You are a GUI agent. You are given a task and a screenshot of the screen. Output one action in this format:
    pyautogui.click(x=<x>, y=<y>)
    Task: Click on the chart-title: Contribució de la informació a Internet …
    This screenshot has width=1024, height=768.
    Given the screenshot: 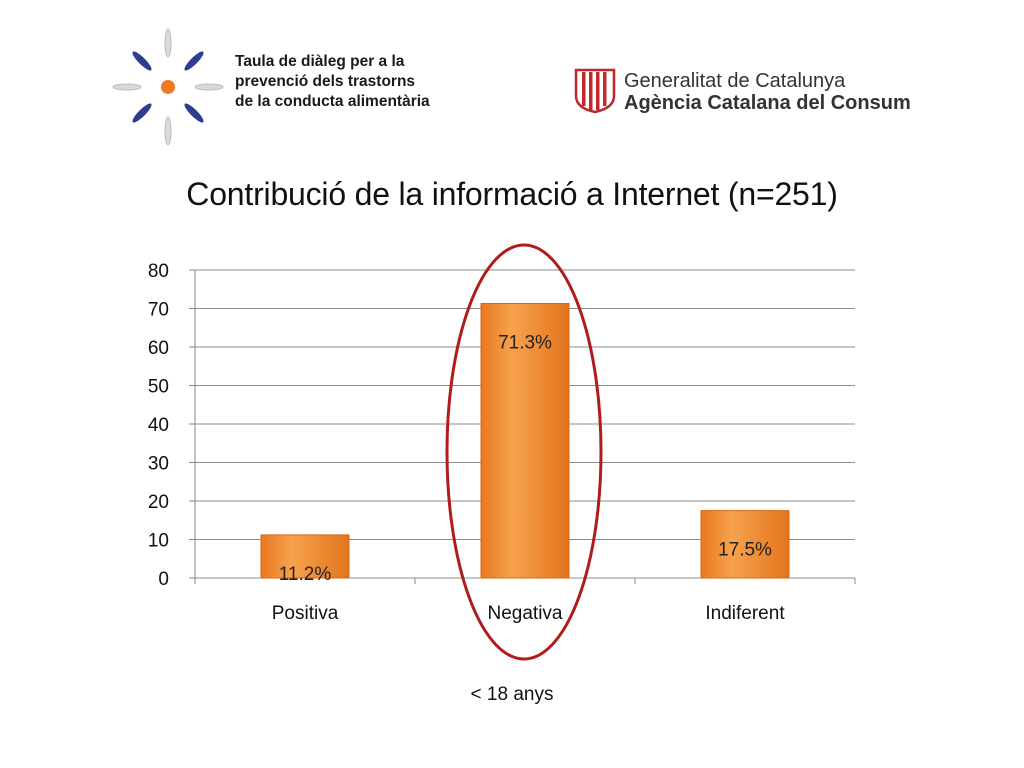 What is the action you would take?
    pyautogui.click(x=512, y=194)
    